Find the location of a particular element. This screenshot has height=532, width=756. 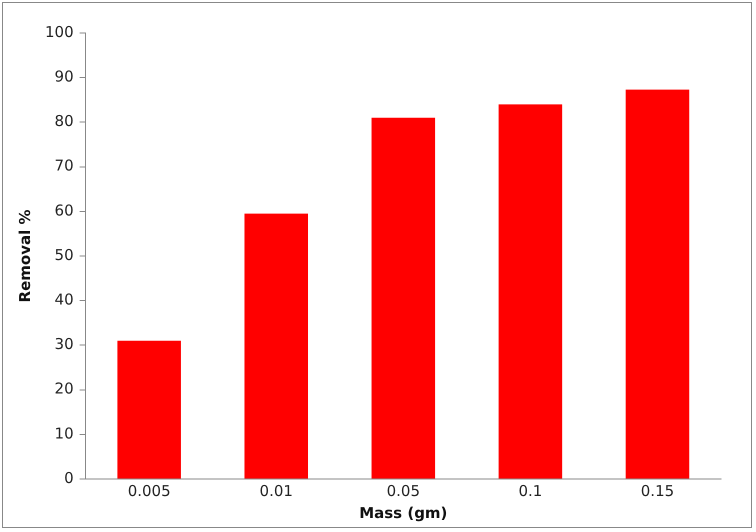

y-tick-label: 0 is located at coordinates (69, 477).